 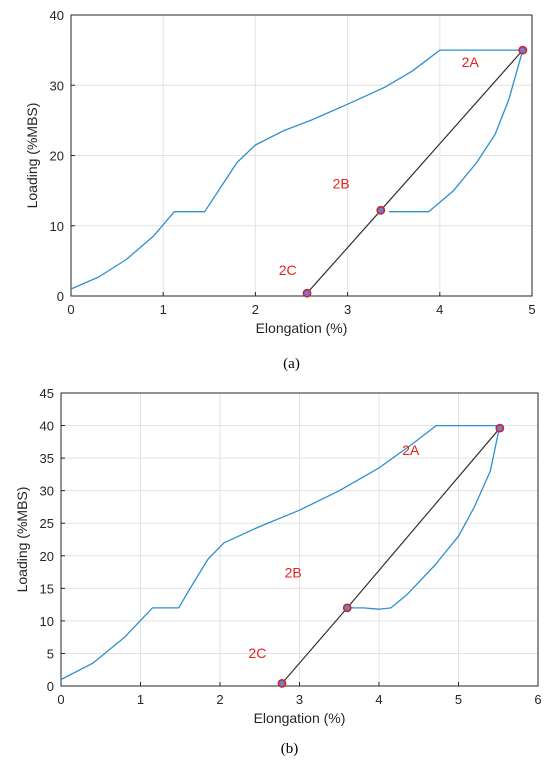 I want to click on chart-a-panel-caption: (a), so click(x=291, y=364).